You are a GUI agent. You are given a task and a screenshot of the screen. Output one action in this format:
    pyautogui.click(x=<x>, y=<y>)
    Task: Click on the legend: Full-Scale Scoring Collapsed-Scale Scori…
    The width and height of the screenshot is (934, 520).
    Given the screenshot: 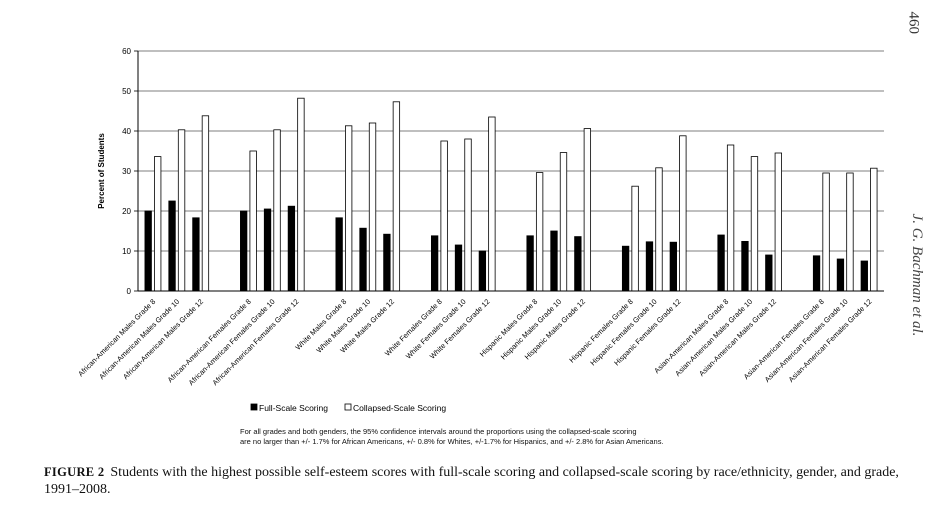 What is the action you would take?
    pyautogui.click(x=348, y=408)
    